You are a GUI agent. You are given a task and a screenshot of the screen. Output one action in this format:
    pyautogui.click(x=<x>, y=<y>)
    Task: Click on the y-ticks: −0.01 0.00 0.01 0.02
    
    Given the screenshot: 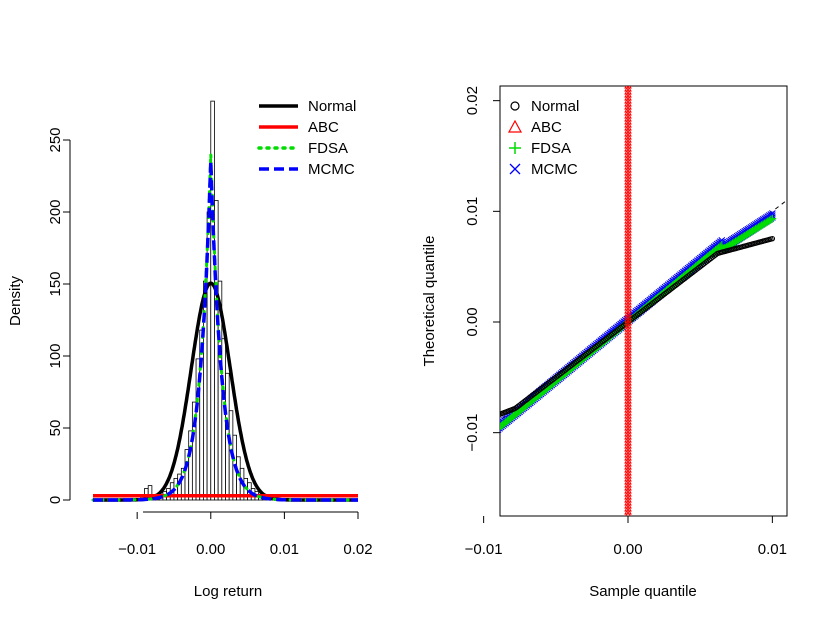 What is the action you would take?
    pyautogui.click(x=482, y=269)
    